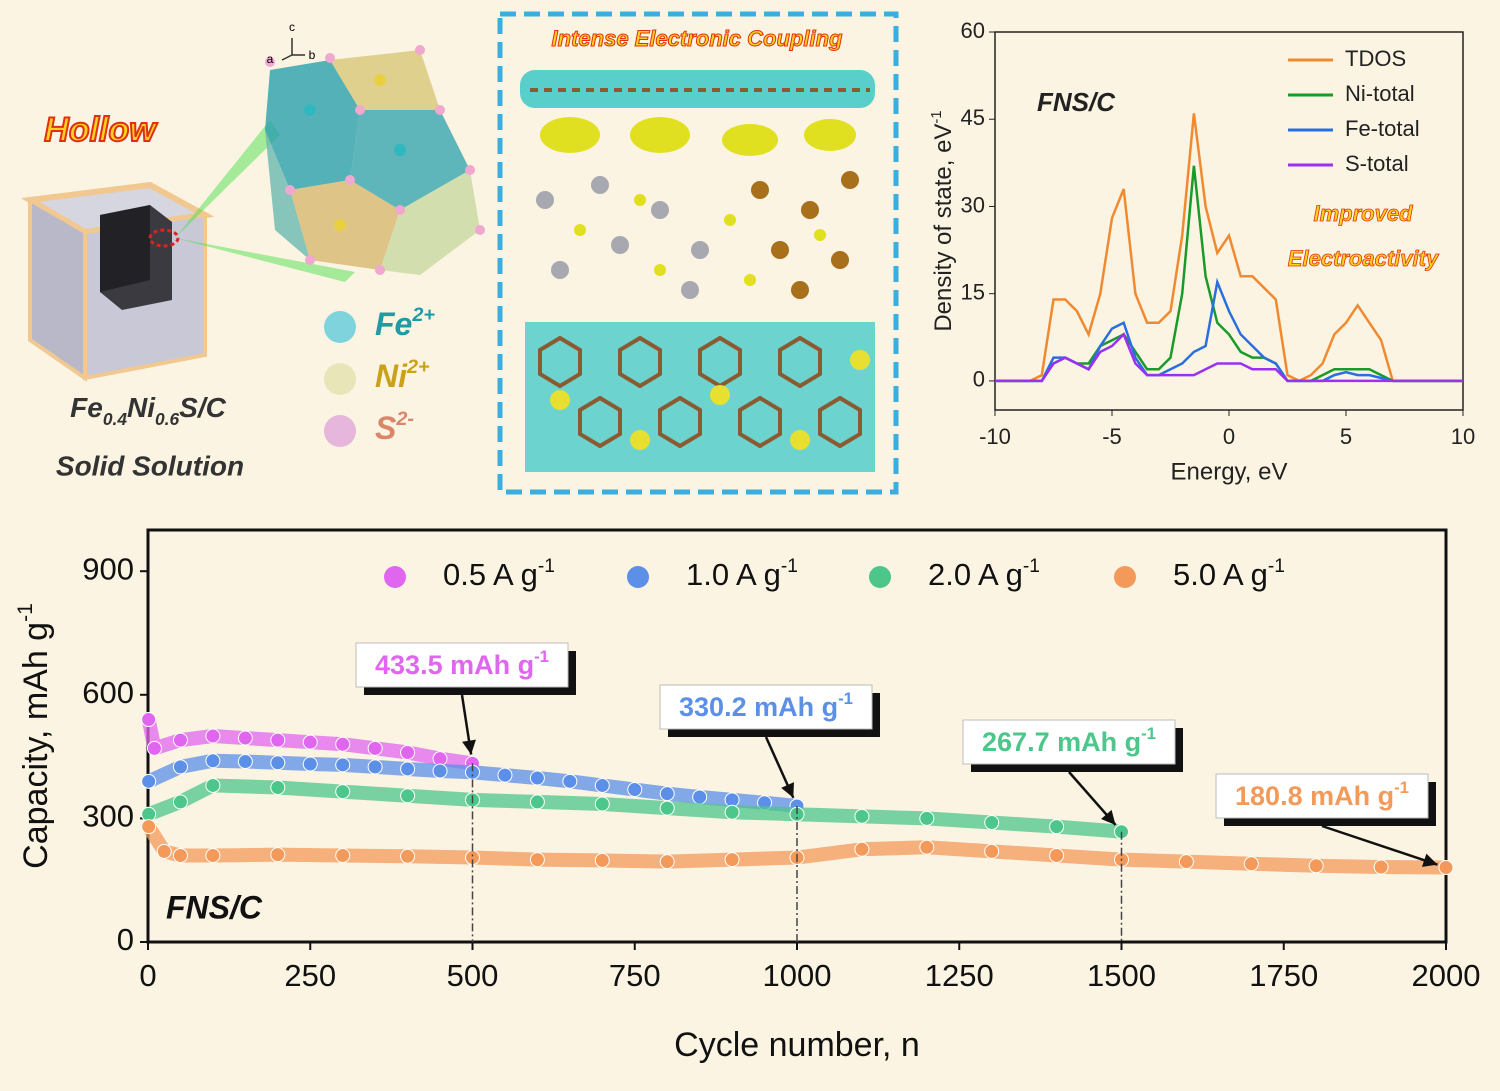 Image resolution: width=1500 pixels, height=1091 pixels. What do you see at coordinates (995, 436) in the screenshot?
I see `x-tick-label: -10` at bounding box center [995, 436].